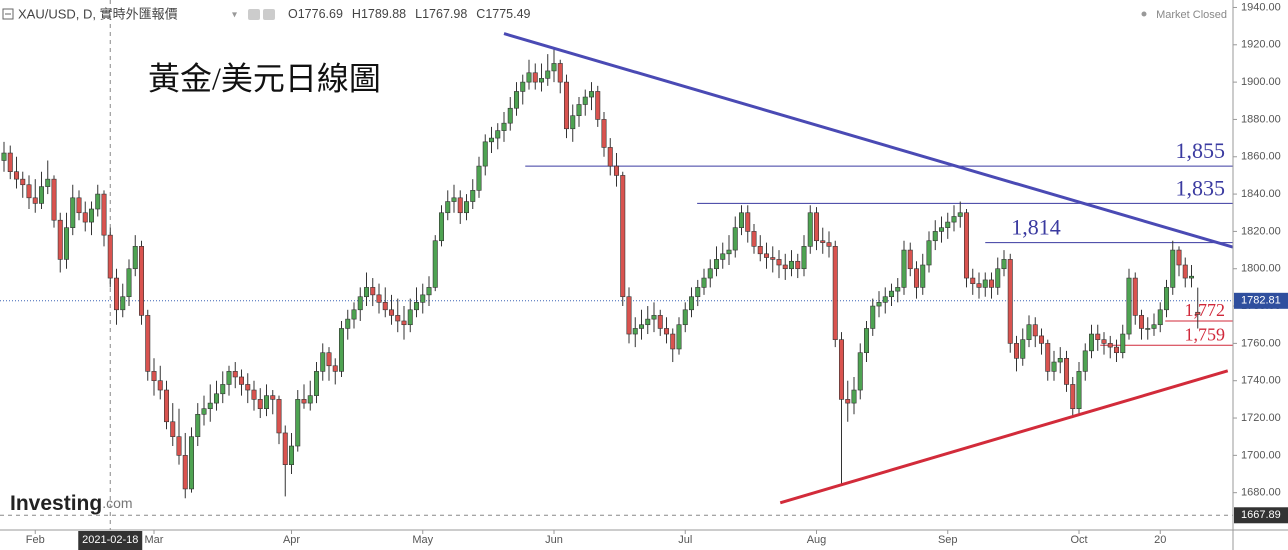  What do you see at coordinates (1261, 343) in the screenshot?
I see `y-tick-label: 1760.00` at bounding box center [1261, 343].